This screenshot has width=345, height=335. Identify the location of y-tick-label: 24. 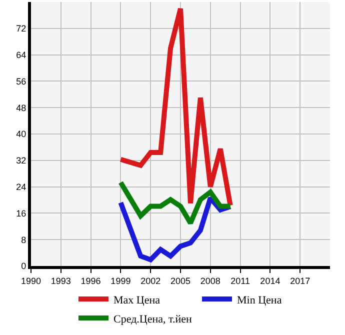
(21, 187).